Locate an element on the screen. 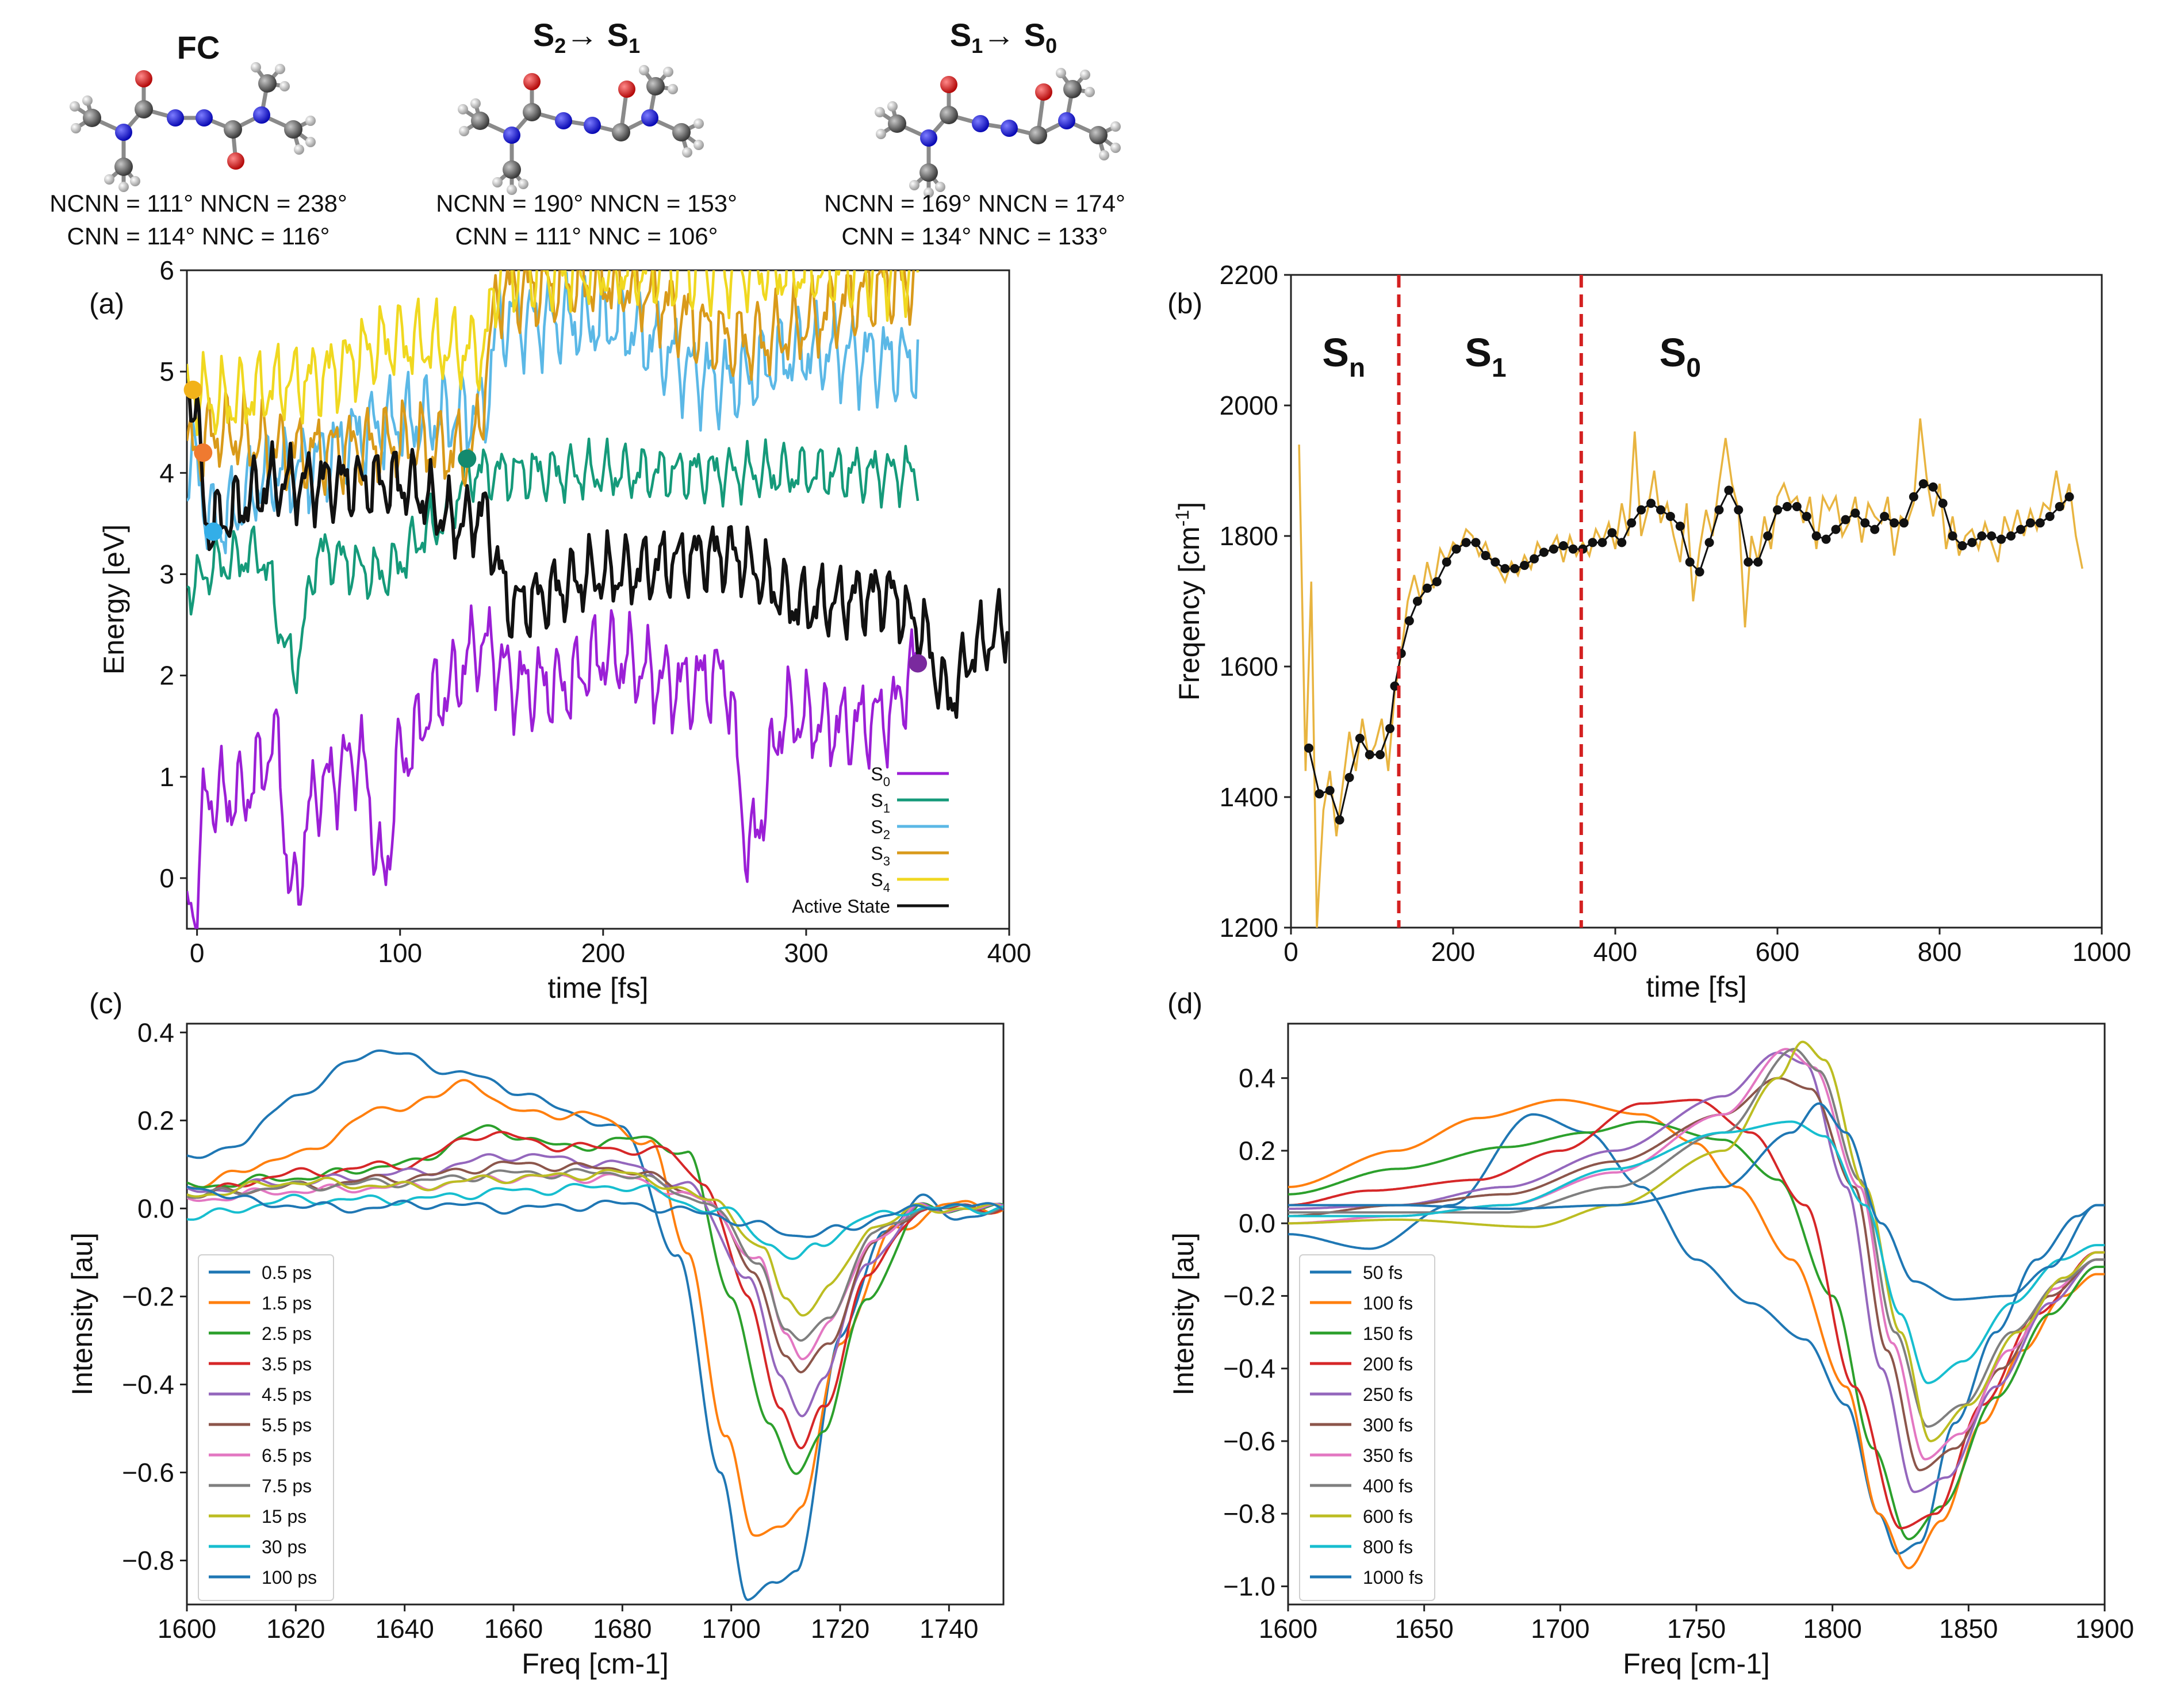 This screenshot has height=1708, width=2161. x-tick-label: 1620 is located at coordinates (295, 1629).